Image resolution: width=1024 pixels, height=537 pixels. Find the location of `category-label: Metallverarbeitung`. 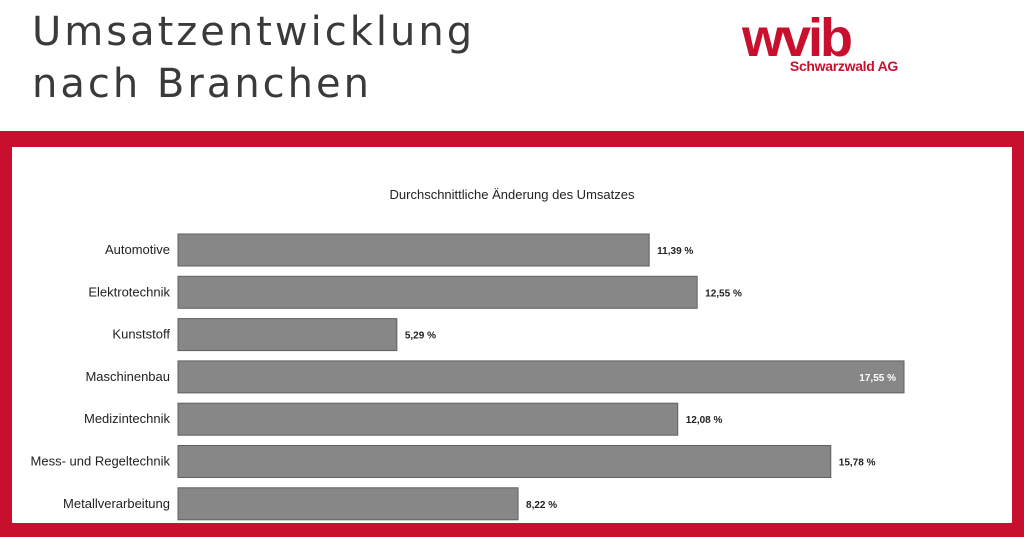

category-label: Metallverarbeitung is located at coordinates (116, 503).